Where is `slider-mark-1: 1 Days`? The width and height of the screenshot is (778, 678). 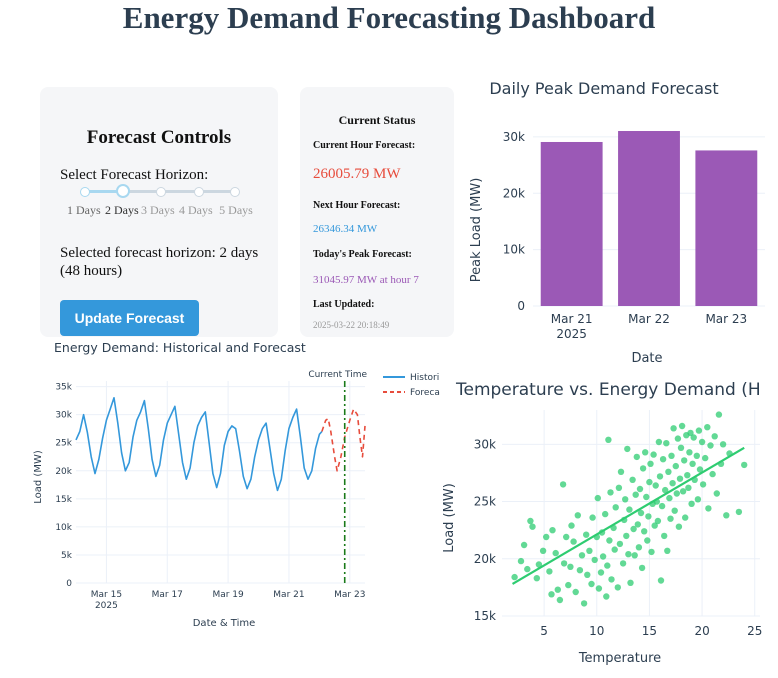
slider-mark-1: 1 Days is located at coordinates (84, 210).